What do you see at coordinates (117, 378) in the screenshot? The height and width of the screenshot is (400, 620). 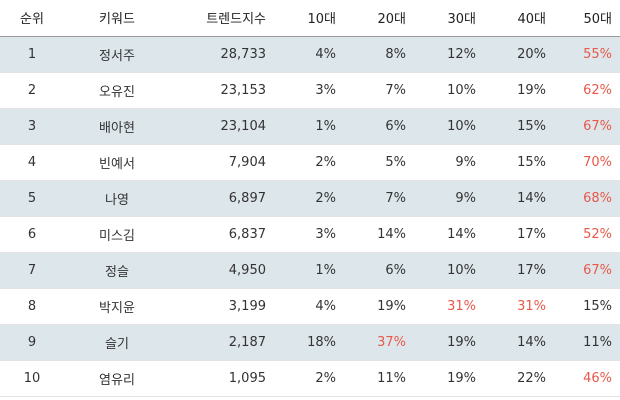 I see `keyword-cell: 염유리` at bounding box center [117, 378].